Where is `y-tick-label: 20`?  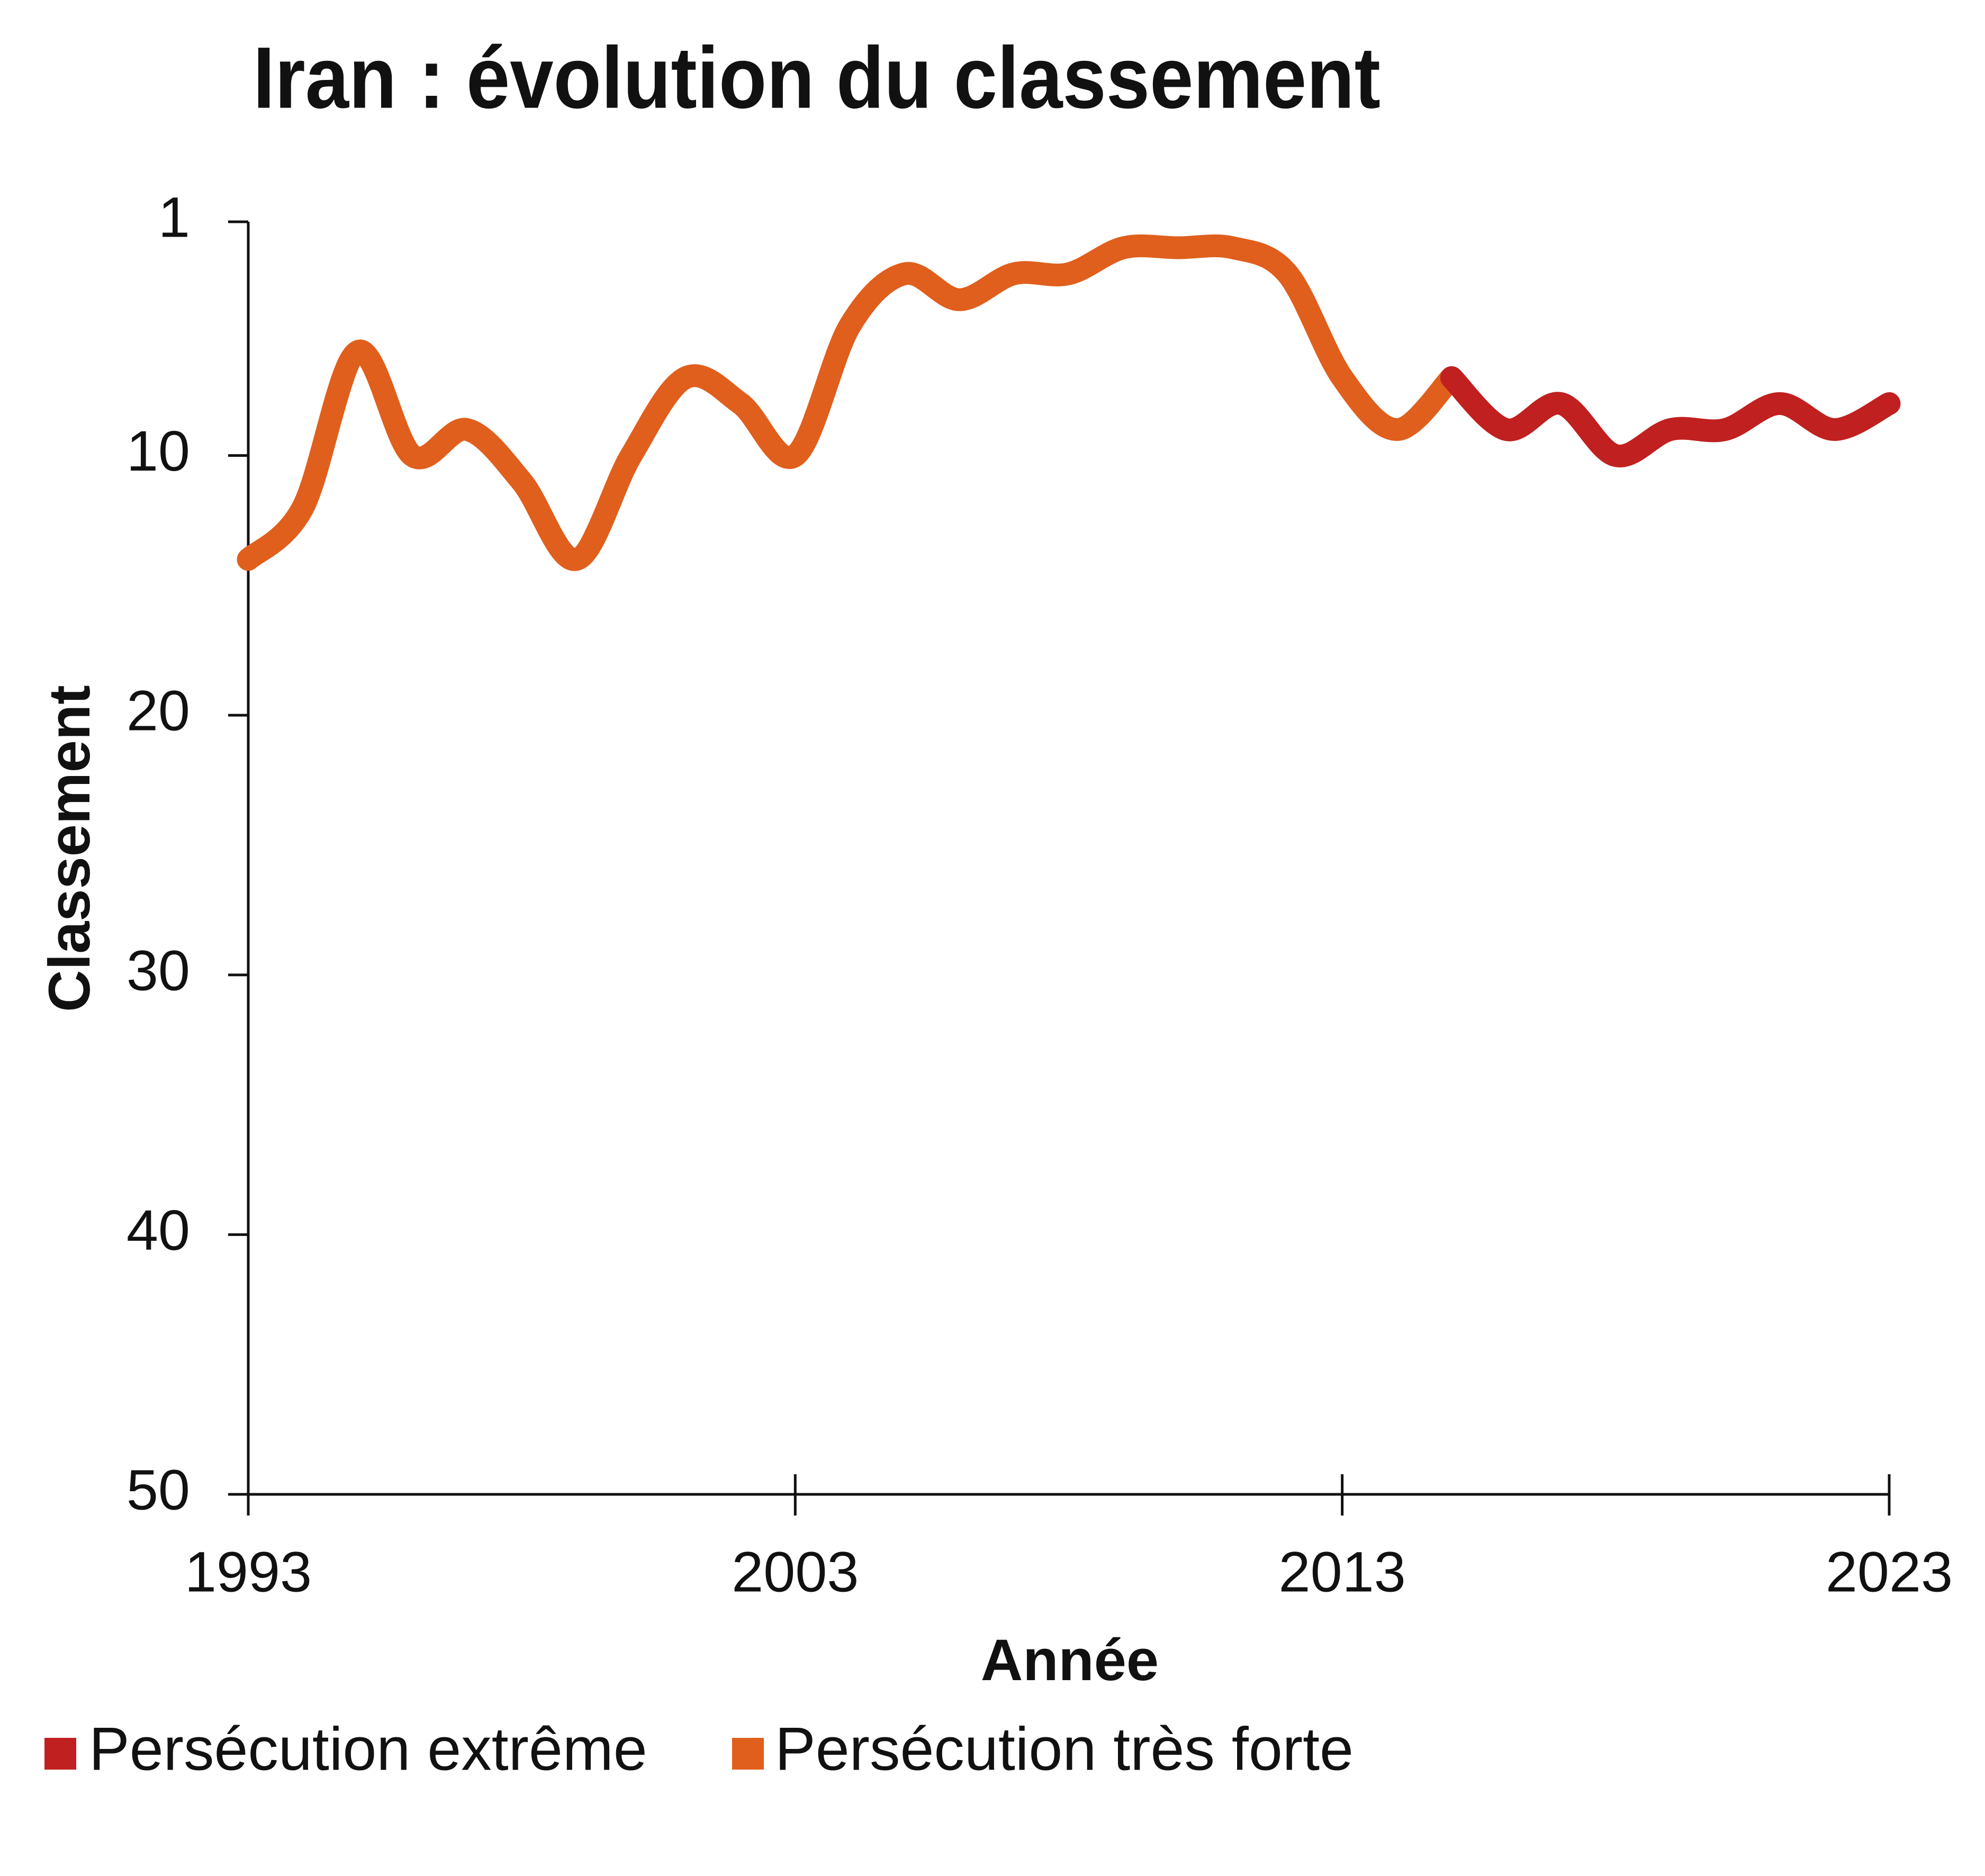 y-tick-label: 20 is located at coordinates (158, 711).